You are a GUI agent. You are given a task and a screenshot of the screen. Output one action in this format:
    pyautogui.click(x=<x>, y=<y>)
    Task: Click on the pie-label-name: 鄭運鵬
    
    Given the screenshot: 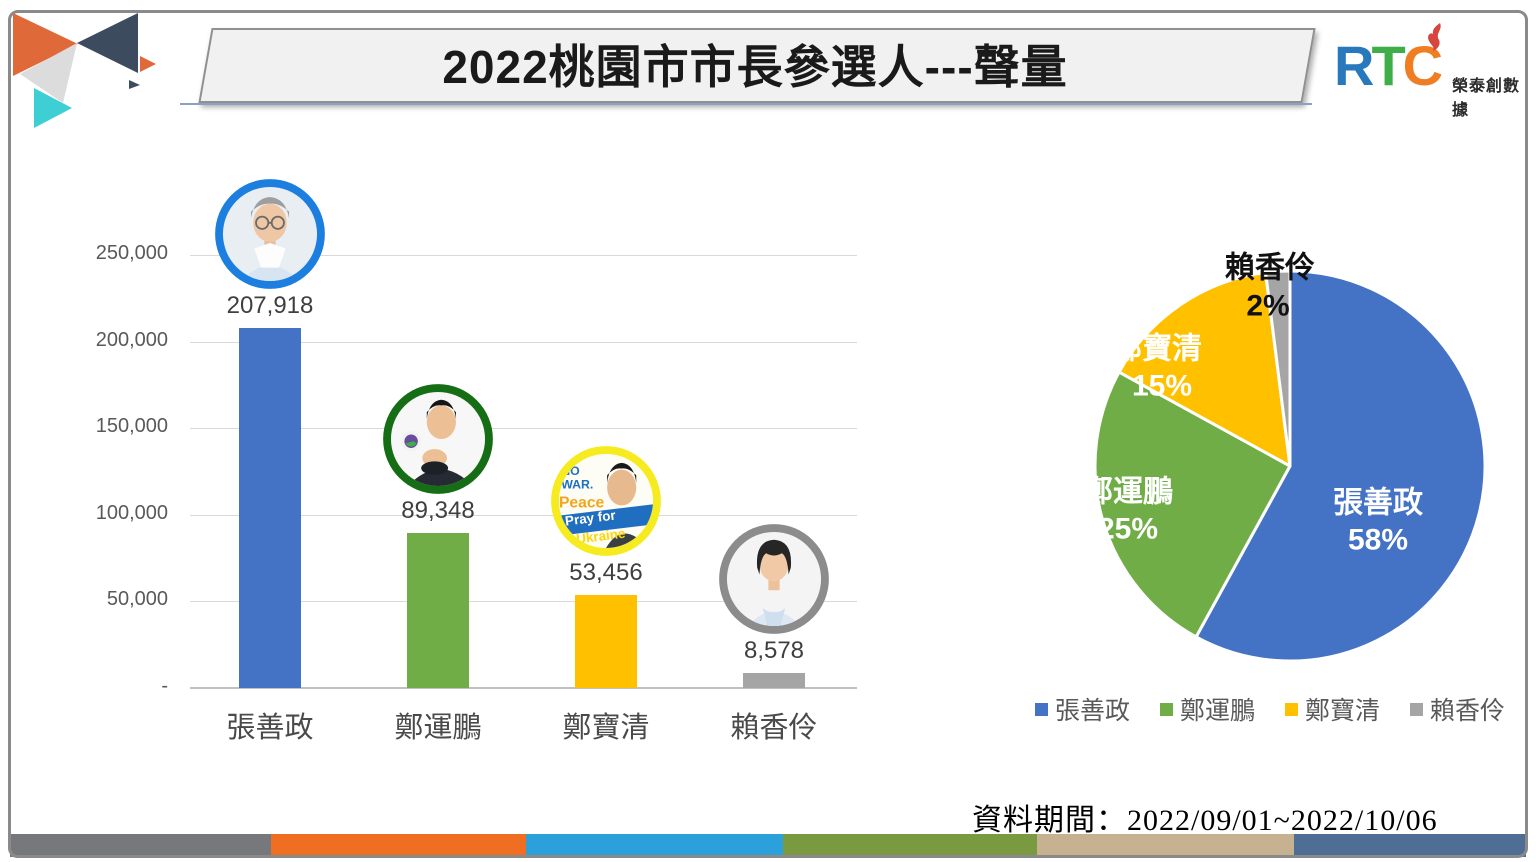 What is the action you would take?
    pyautogui.click(x=1128, y=492)
    